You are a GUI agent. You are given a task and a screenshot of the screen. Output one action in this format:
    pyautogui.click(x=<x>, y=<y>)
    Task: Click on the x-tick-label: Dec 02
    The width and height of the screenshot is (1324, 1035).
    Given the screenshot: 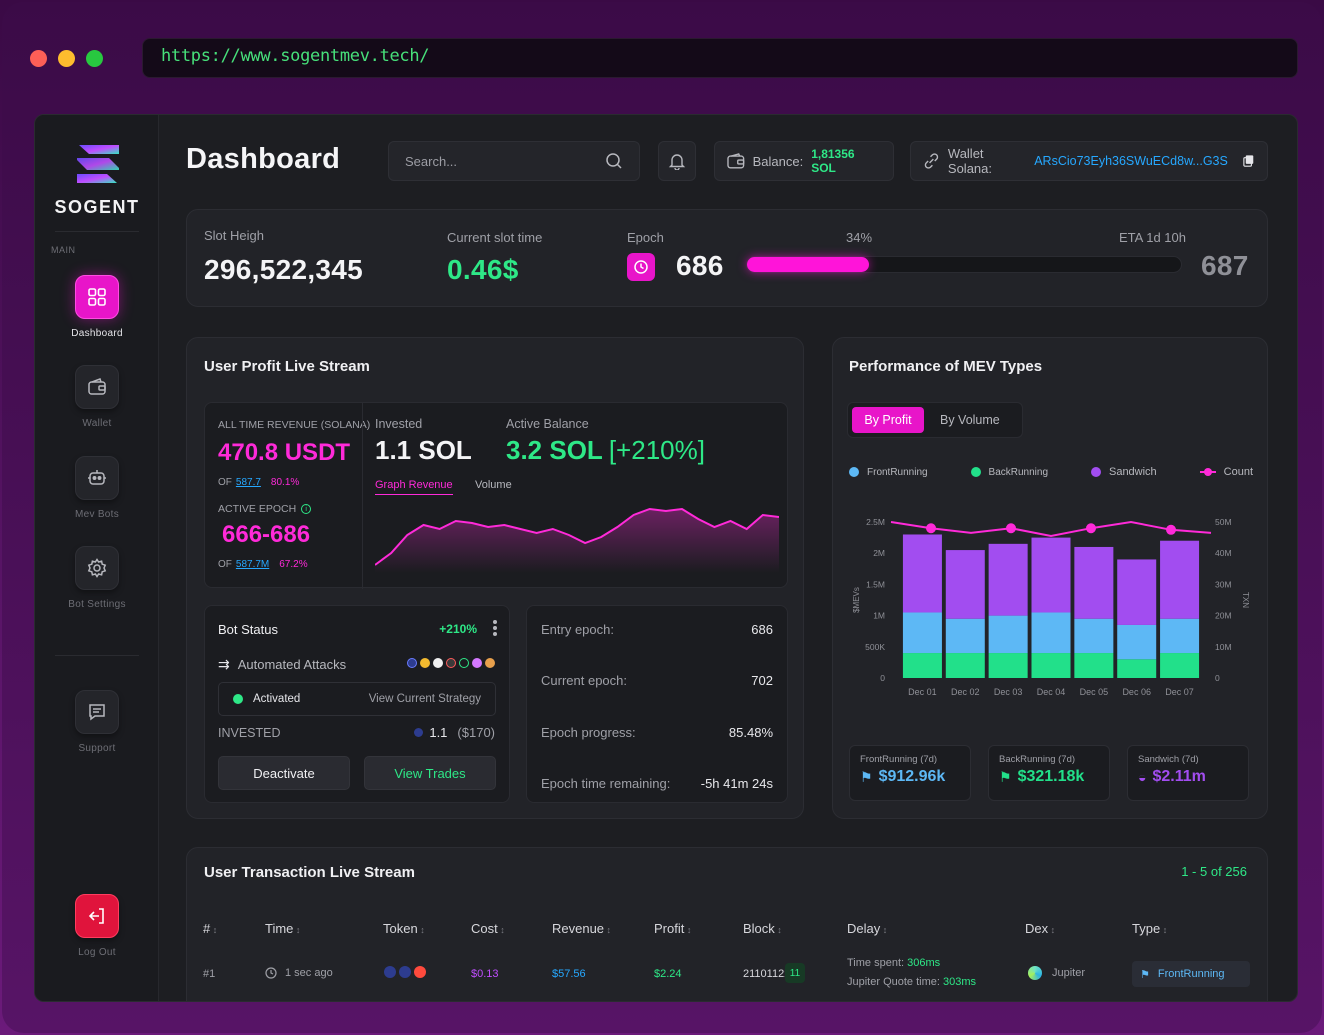 What is the action you would take?
    pyautogui.click(x=965, y=692)
    